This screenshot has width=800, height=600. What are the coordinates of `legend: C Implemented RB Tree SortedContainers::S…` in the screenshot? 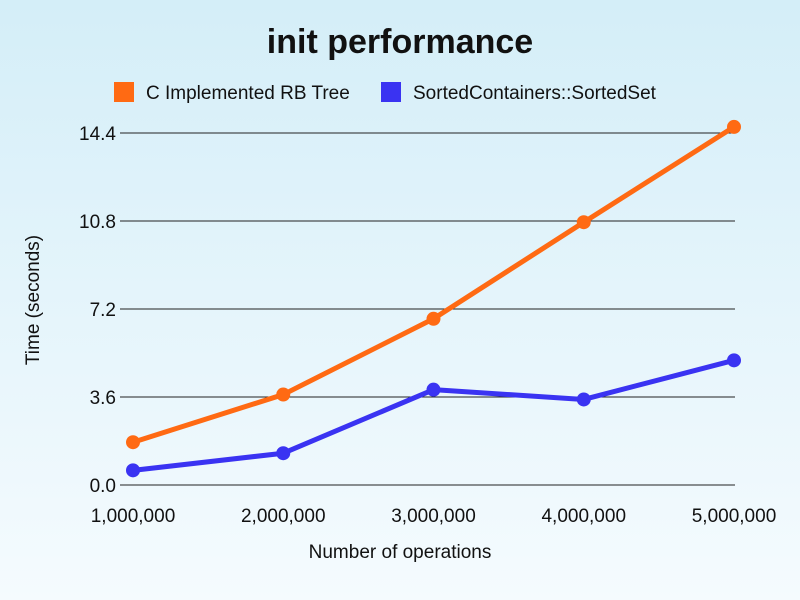 It's located at (385, 93).